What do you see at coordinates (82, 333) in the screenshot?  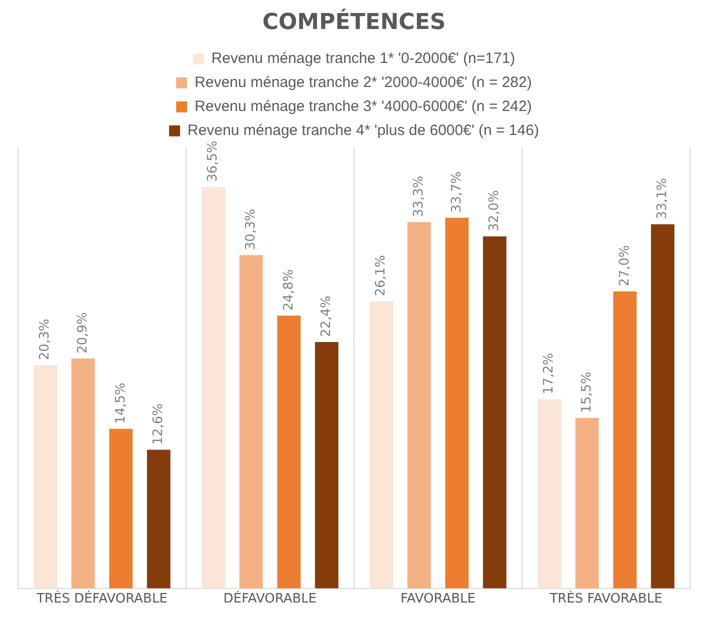 I see `data-label: 20,9%` at bounding box center [82, 333].